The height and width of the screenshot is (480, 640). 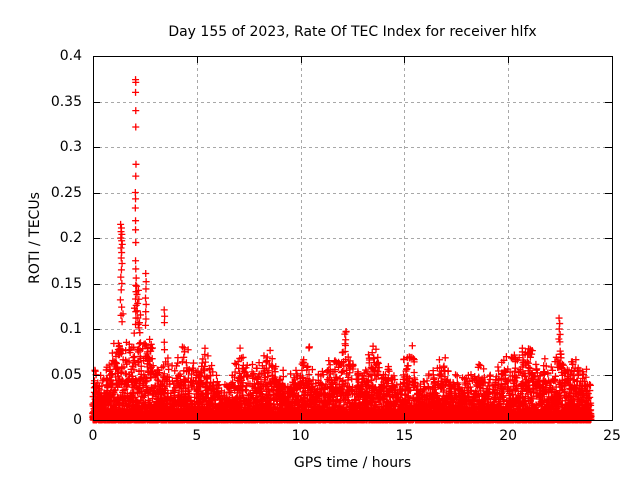 What do you see at coordinates (70, 329) in the screenshot?
I see `y-tick-label: 0.1` at bounding box center [70, 329].